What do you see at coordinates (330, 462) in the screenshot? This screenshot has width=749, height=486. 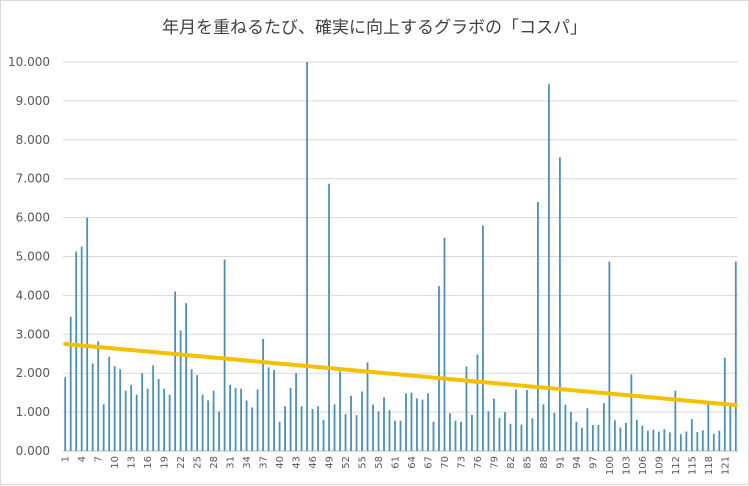 I see `x-tick-label: 49` at bounding box center [330, 462].